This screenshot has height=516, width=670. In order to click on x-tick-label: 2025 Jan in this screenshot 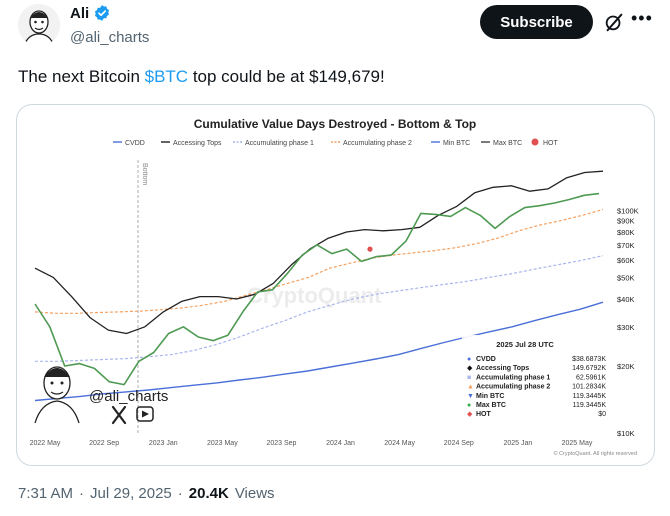, I will do `click(517, 443)`.